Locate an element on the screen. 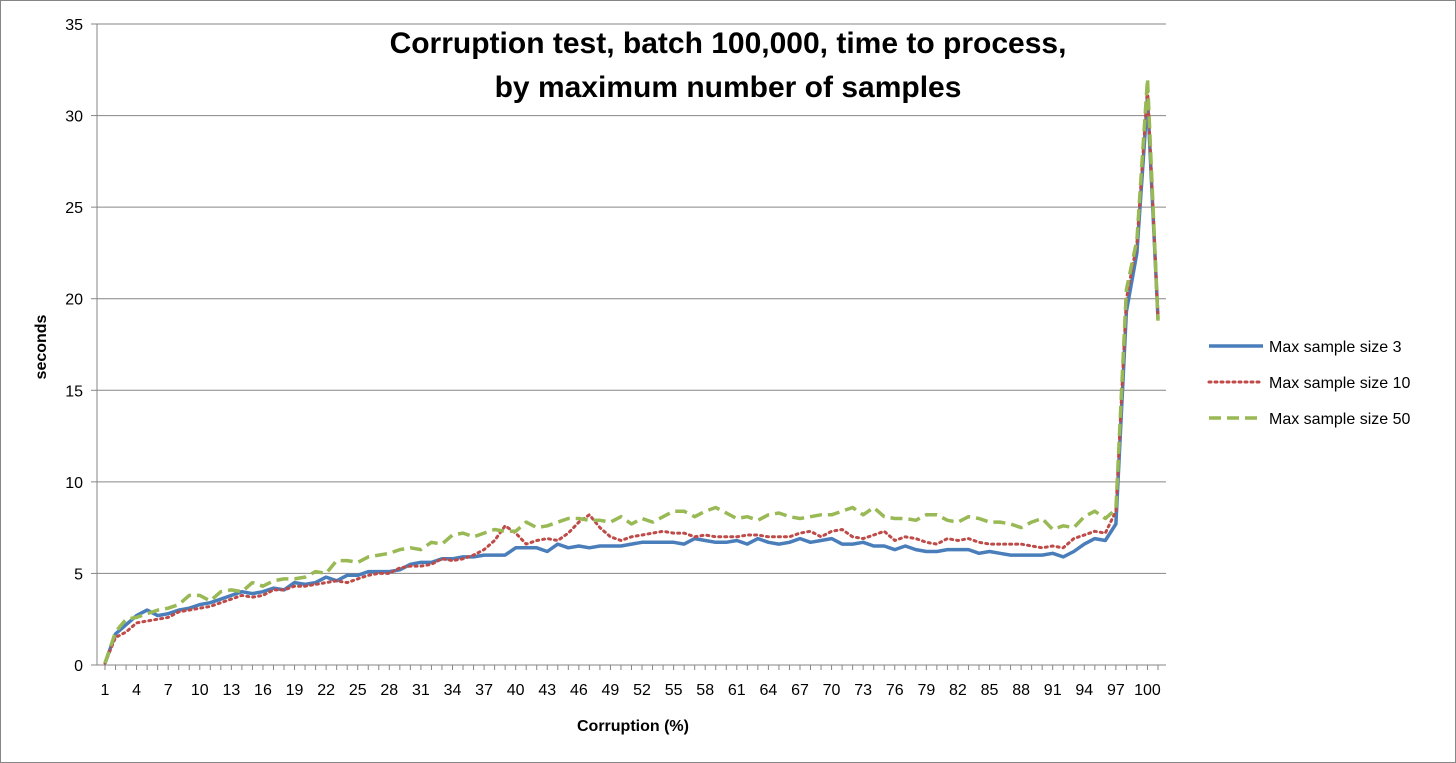 Image resolution: width=1456 pixels, height=763 pixels. x-tick-label: 61 is located at coordinates (737, 690).